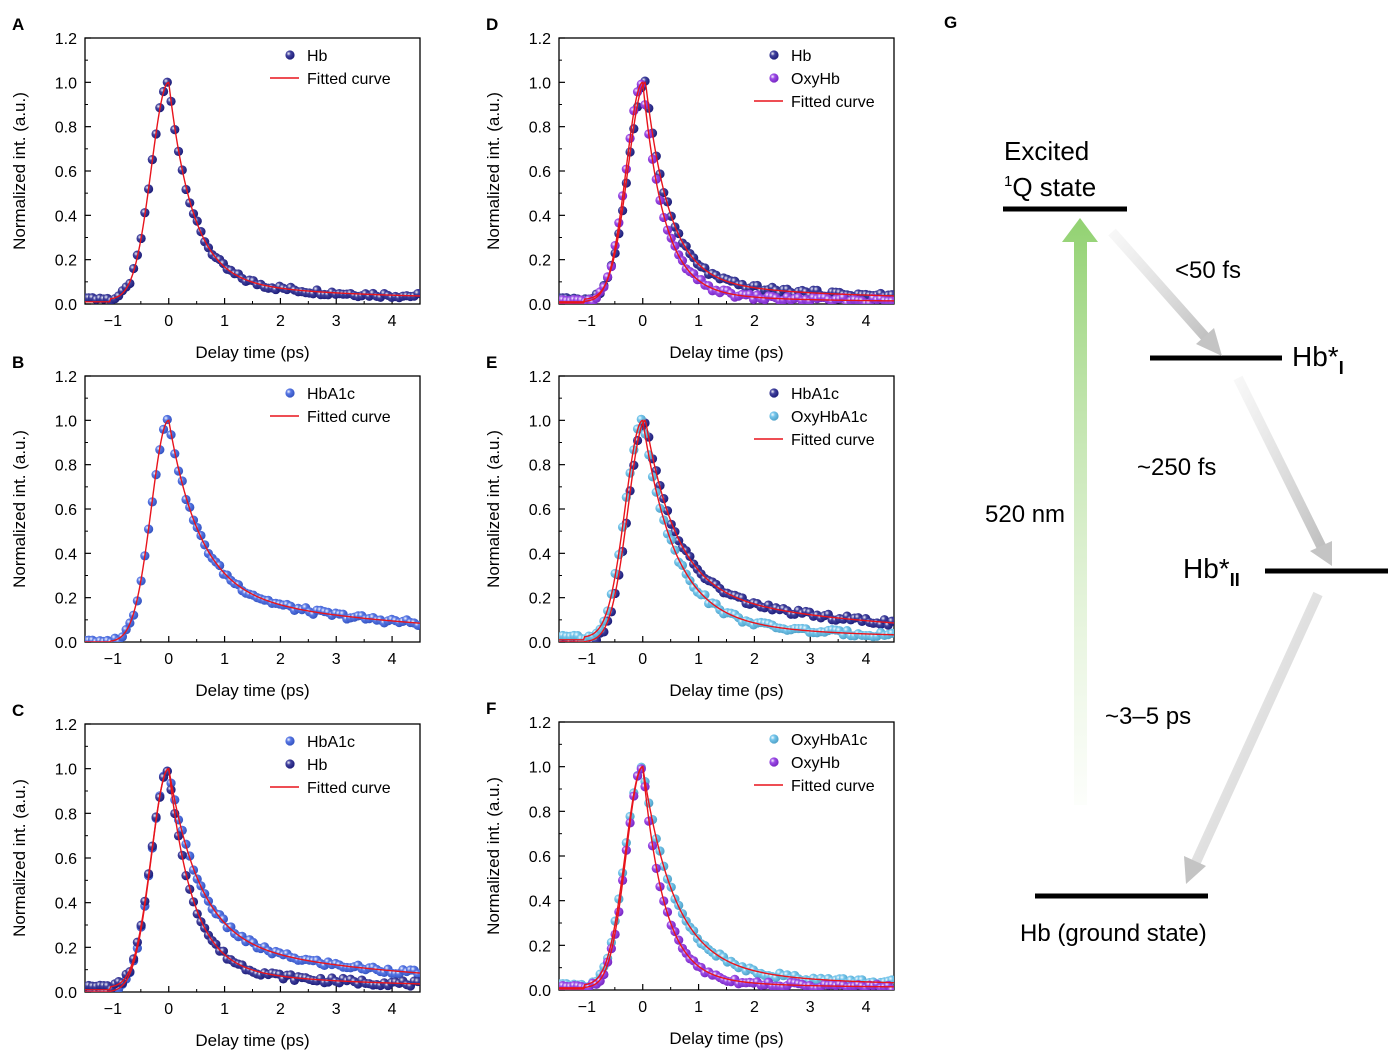  What do you see at coordinates (1208, 270) in the screenshot?
I see `transition-1-time-label: <50 fs` at bounding box center [1208, 270].